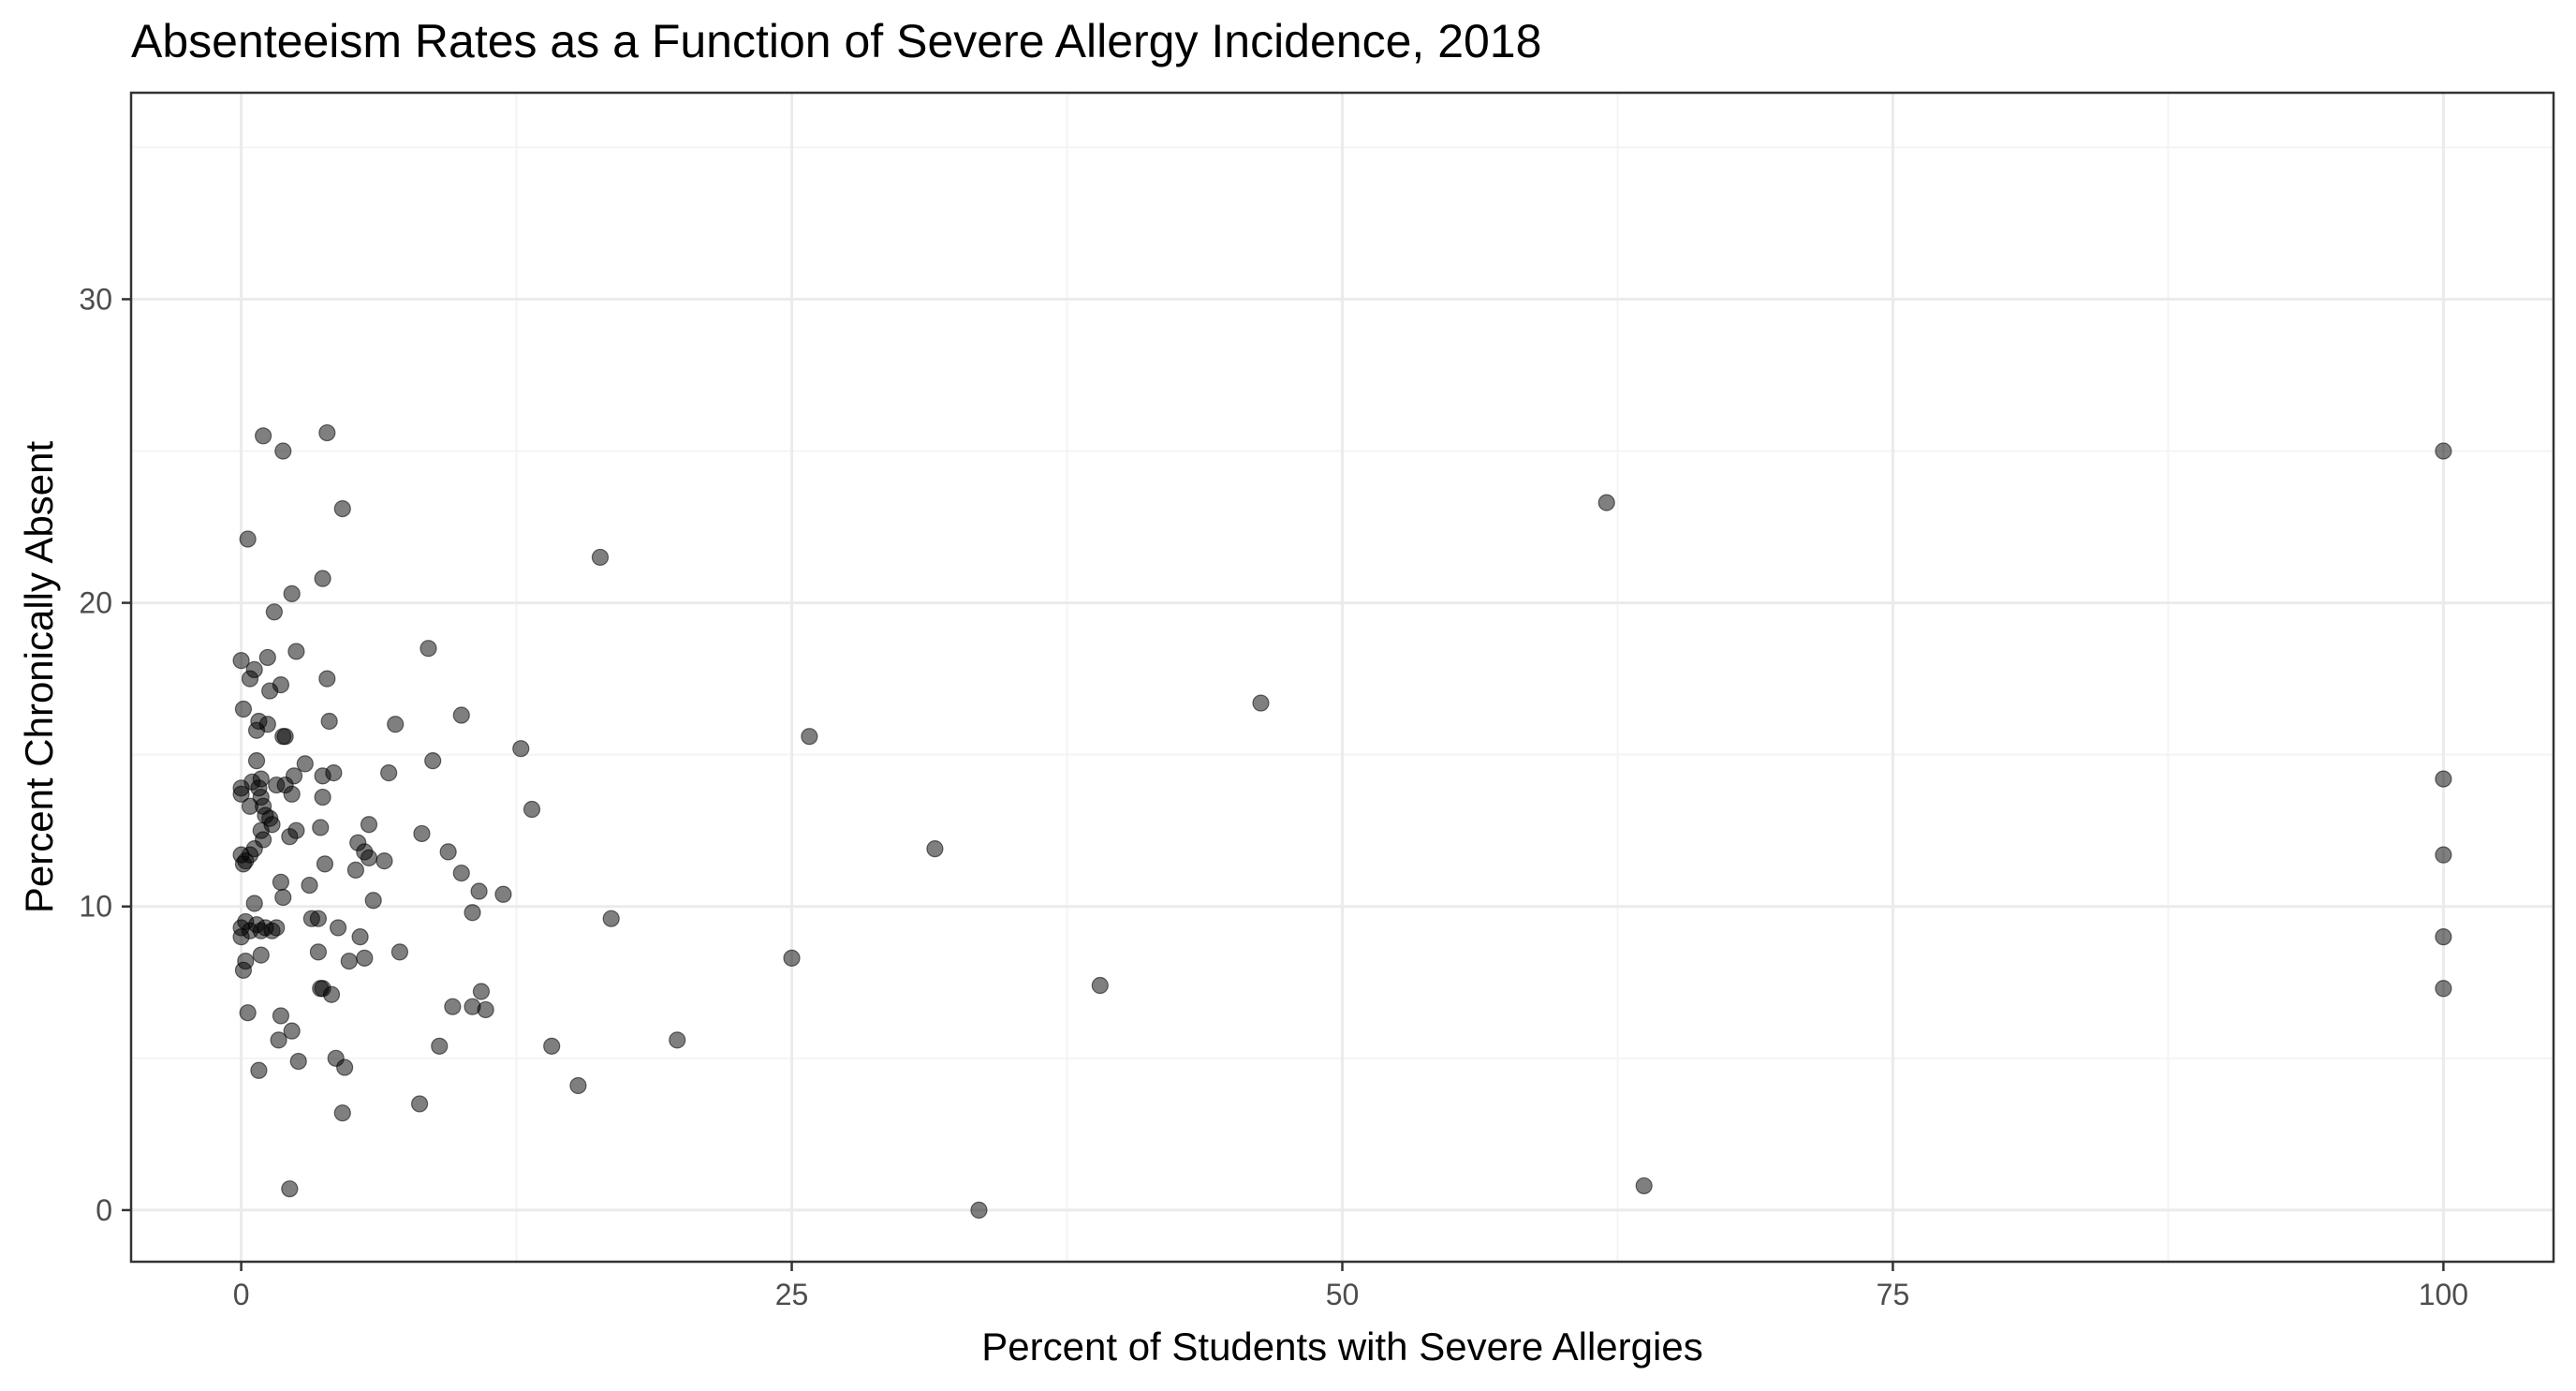  I want to click on y-tick-label: 20, so click(95, 603).